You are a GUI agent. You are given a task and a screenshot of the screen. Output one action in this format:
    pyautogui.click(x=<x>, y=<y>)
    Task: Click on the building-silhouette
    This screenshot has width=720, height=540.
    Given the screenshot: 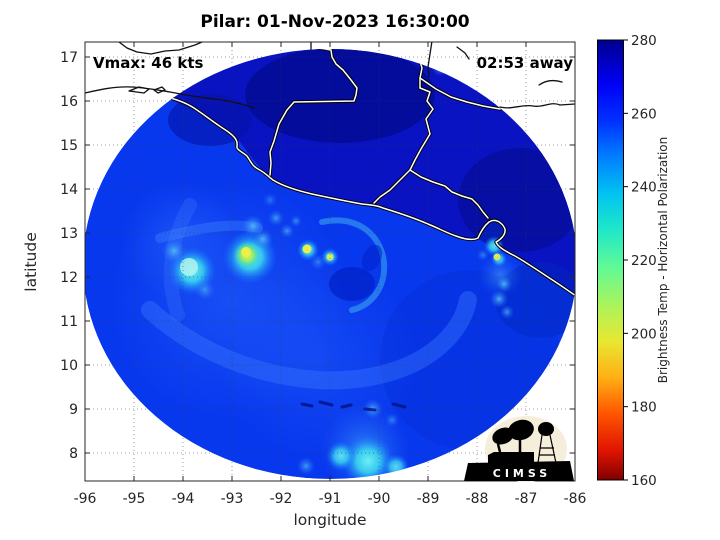 What is the action you would take?
    pyautogui.click(x=511, y=458)
    